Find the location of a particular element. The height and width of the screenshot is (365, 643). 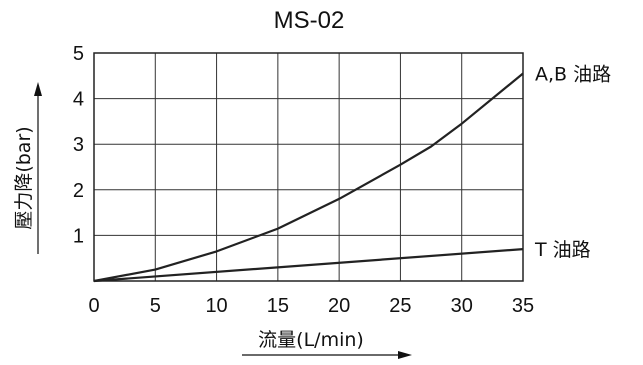

series-labels: A,B 油路 T 油路 is located at coordinates (572, 163).